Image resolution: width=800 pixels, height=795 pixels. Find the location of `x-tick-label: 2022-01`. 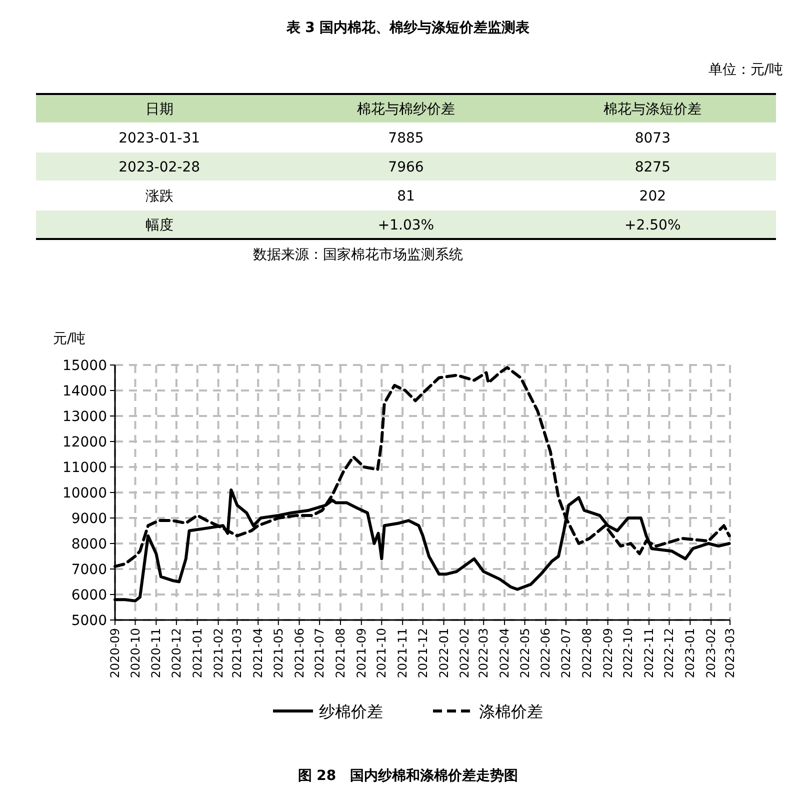

x-tick-label: 2022-01 is located at coordinates (443, 653).